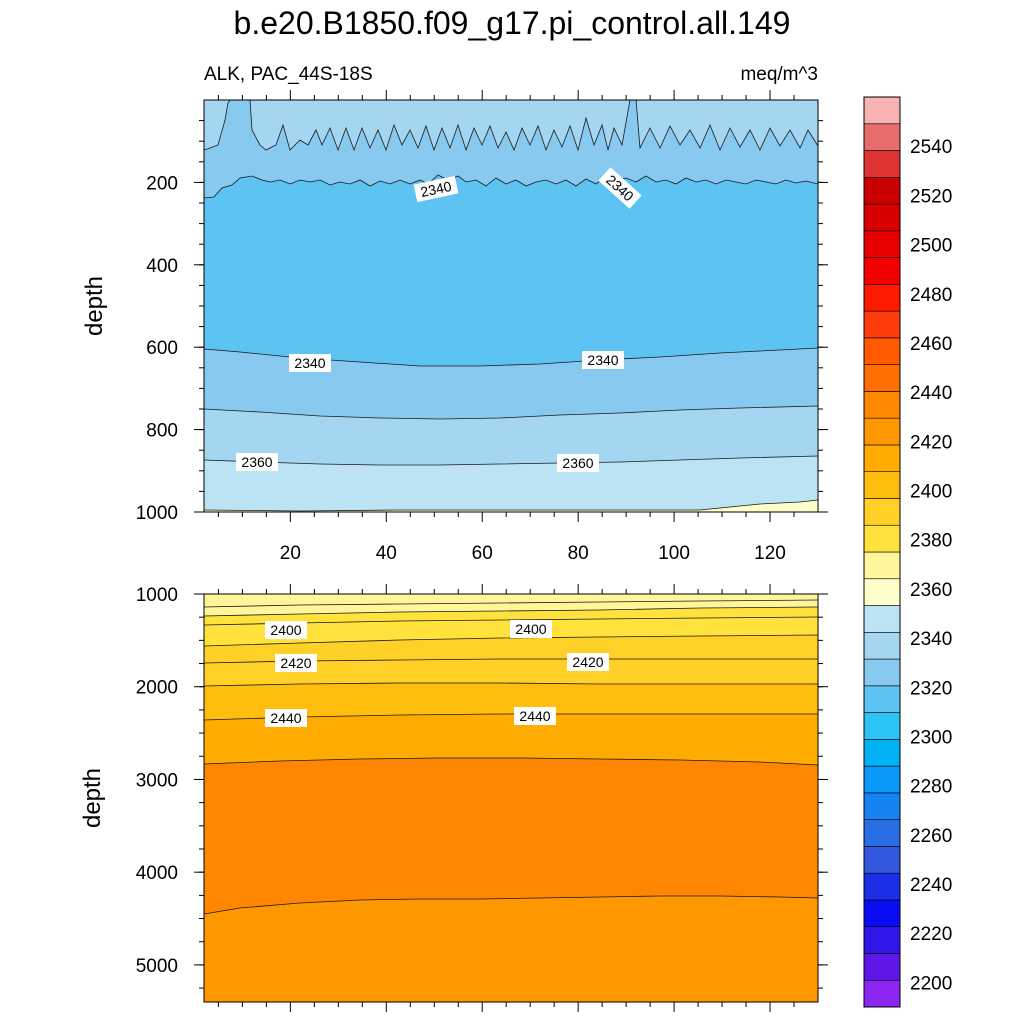 The image size is (1024, 1024). What do you see at coordinates (931, 885) in the screenshot?
I see `colorbar-tick-label: 2240` at bounding box center [931, 885].